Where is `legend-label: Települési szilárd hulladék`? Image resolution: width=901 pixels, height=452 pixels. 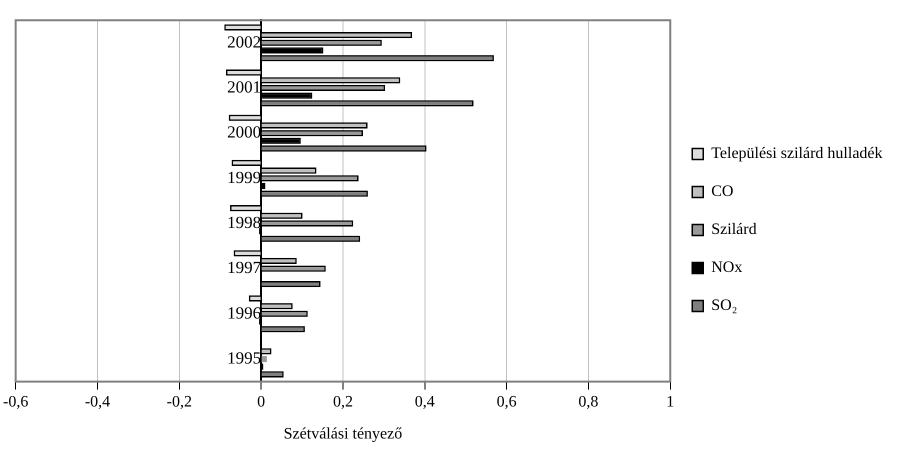
legend-label: Települési szilárd hulladék is located at coordinates (797, 153).